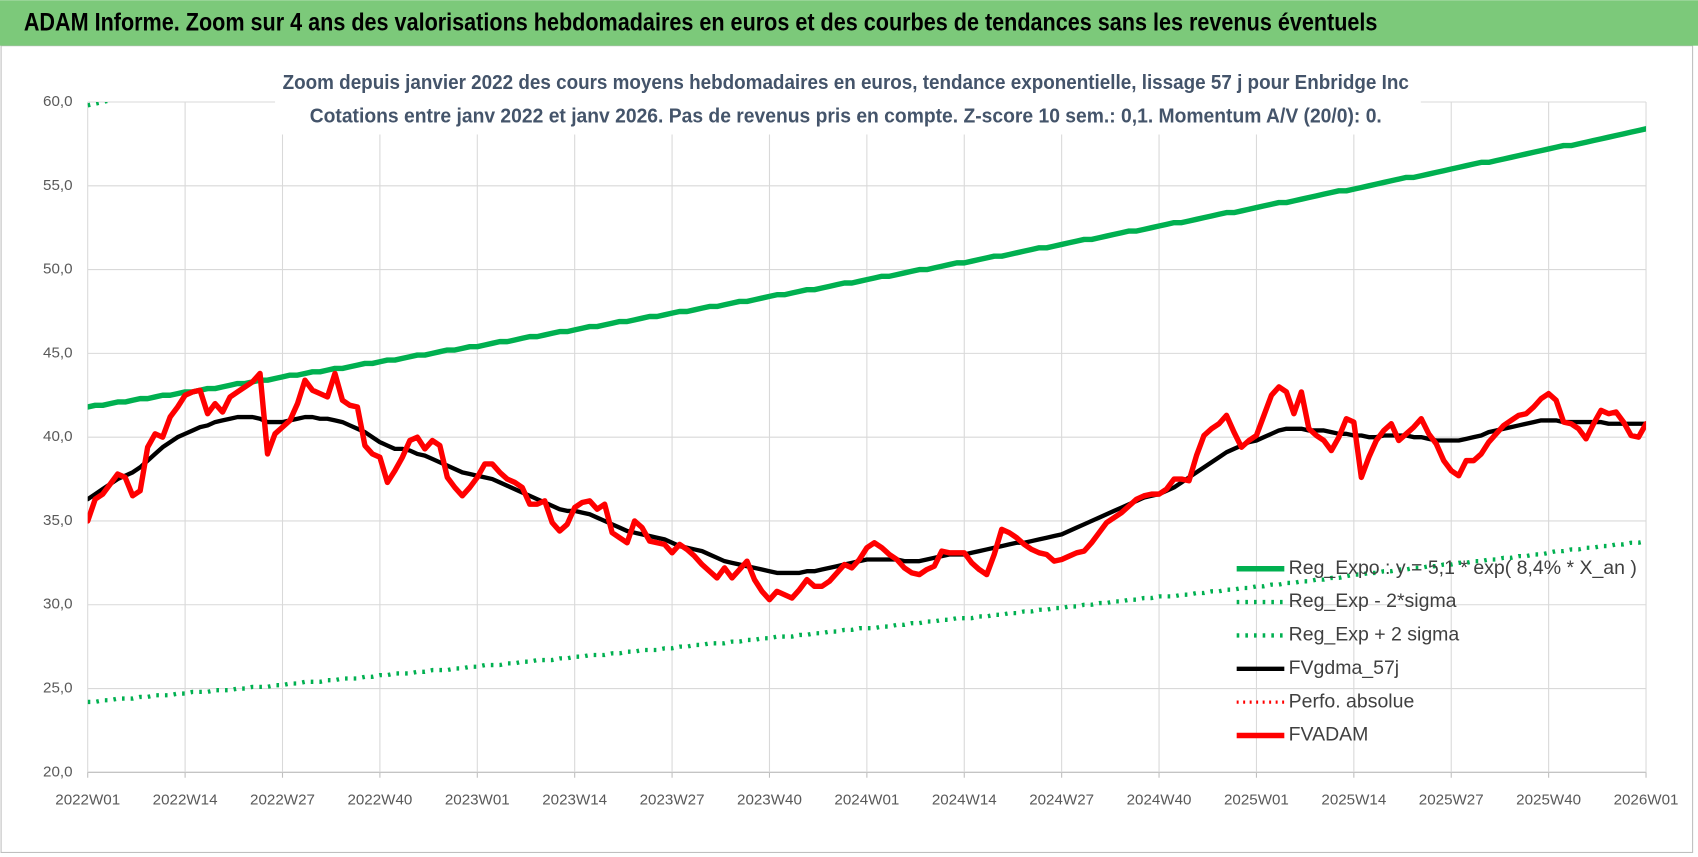 This screenshot has width=1698, height=857. I want to click on x-tick-label: 2024W01, so click(866, 799).